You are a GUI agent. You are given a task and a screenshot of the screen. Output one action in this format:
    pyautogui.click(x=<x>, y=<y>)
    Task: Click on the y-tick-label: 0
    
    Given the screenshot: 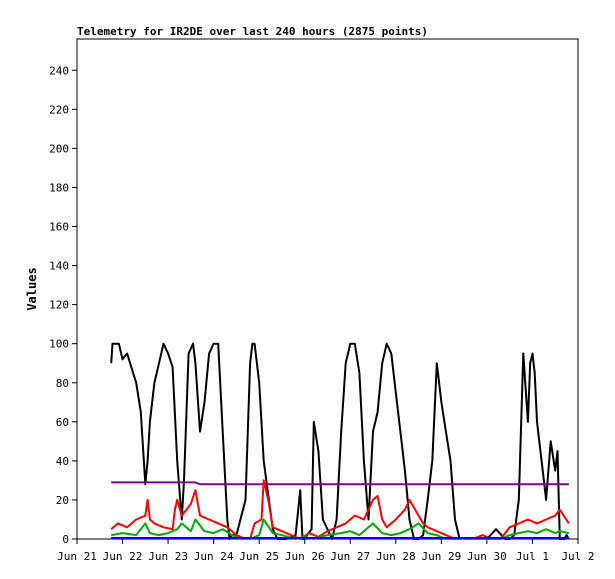 What is the action you would take?
    pyautogui.click(x=65, y=539)
    